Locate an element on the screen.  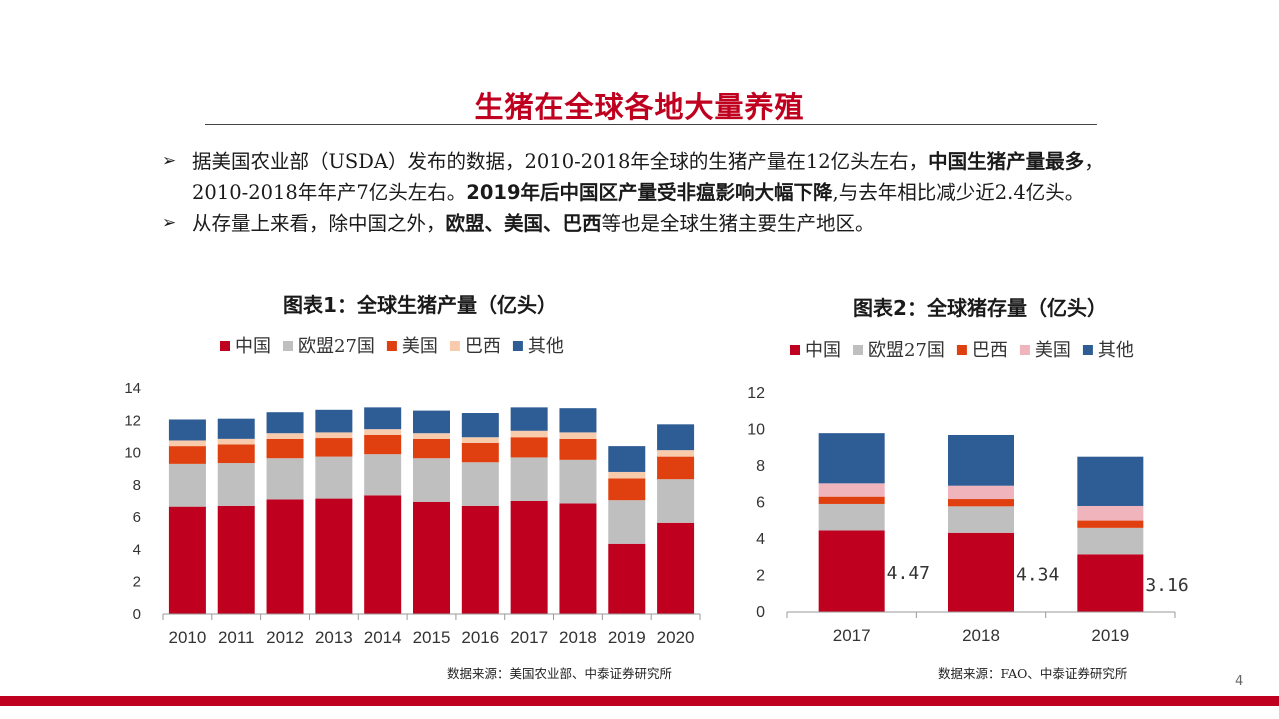
chart2-data-label: 4.34 is located at coordinates (1037, 574).